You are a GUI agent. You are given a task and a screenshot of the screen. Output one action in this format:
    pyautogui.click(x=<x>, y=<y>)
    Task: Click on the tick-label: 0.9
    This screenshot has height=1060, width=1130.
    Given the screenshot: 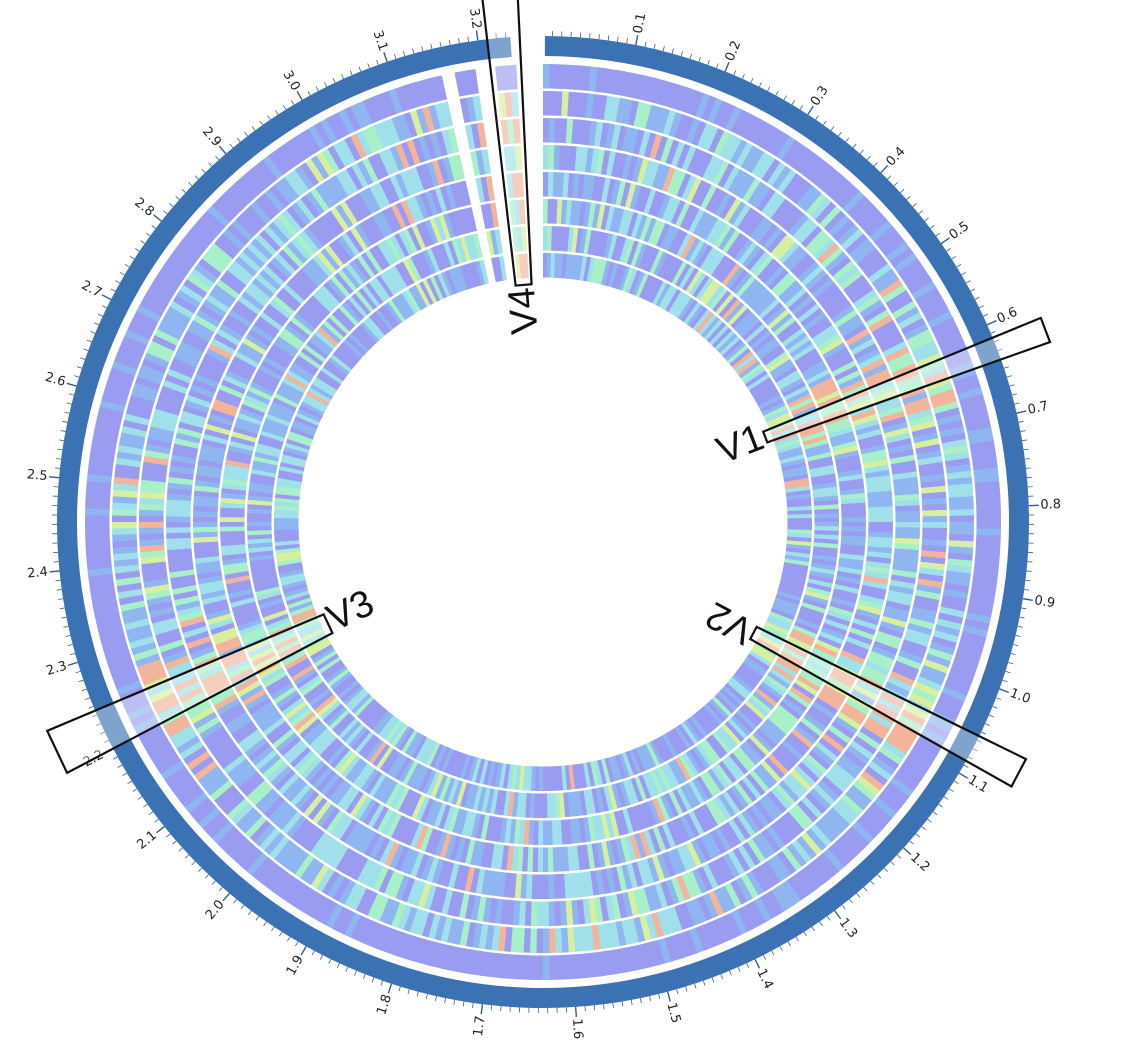 What is the action you would take?
    pyautogui.click(x=1044, y=602)
    